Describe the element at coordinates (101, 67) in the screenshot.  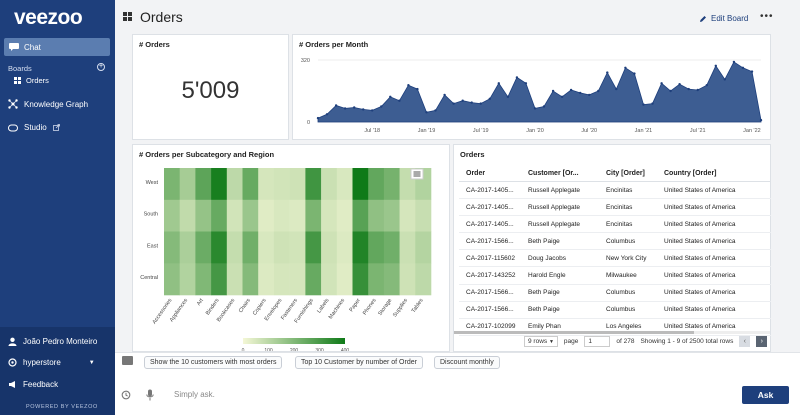
I see `add-board-button: +` at that location.